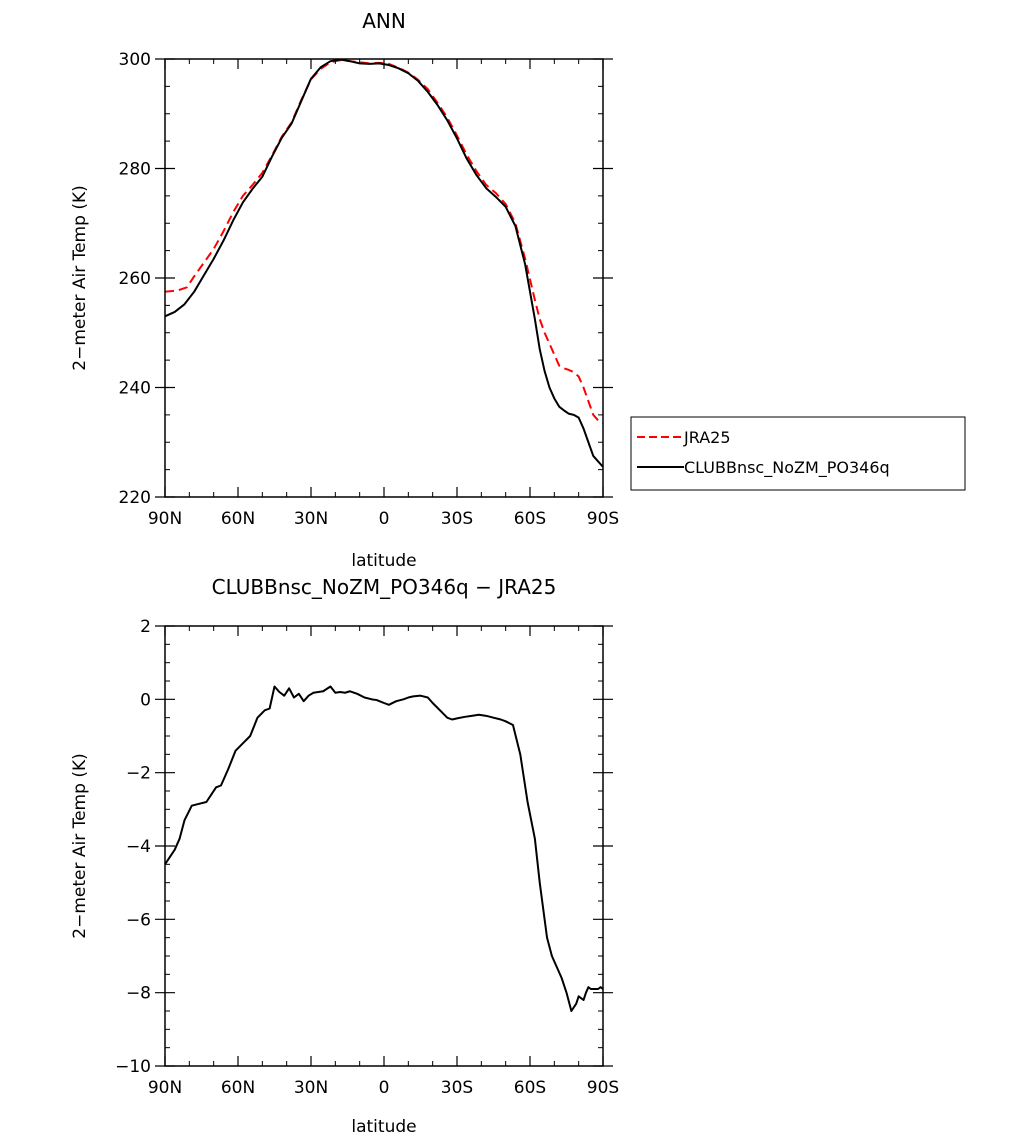 The height and width of the screenshot is (1140, 1030). I want to click on legend-frame, so click(798, 453).